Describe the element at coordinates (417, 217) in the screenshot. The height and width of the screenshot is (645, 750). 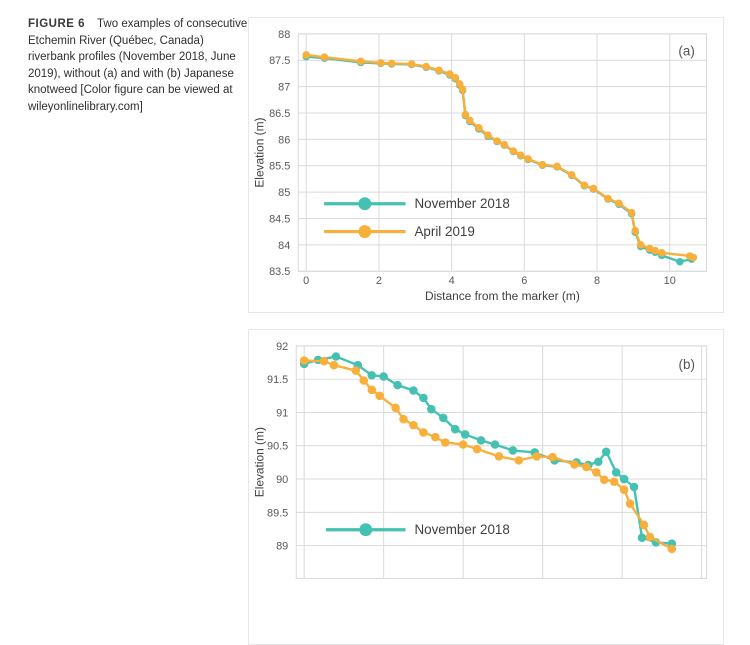
I see `legend: November 2018 April 2019` at that location.